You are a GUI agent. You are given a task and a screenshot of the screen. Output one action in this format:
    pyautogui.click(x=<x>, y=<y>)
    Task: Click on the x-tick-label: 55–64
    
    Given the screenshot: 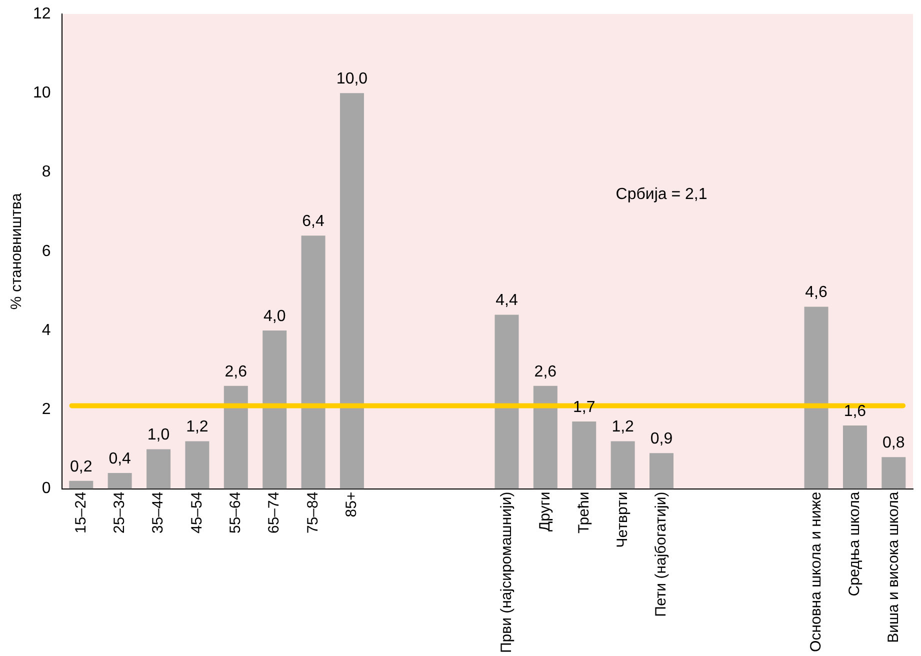 What is the action you would take?
    pyautogui.click(x=235, y=513)
    